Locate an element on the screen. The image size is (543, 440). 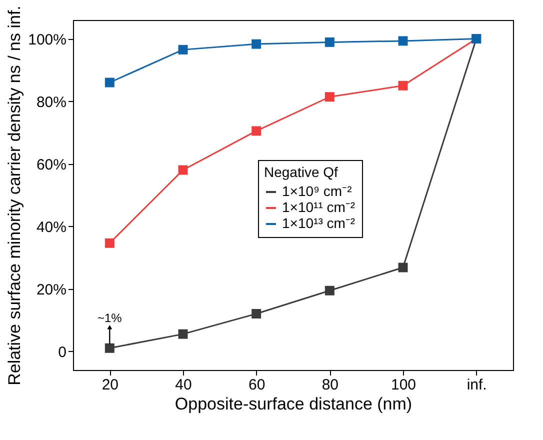
x-tick-label: inf. is located at coordinates (476, 385).